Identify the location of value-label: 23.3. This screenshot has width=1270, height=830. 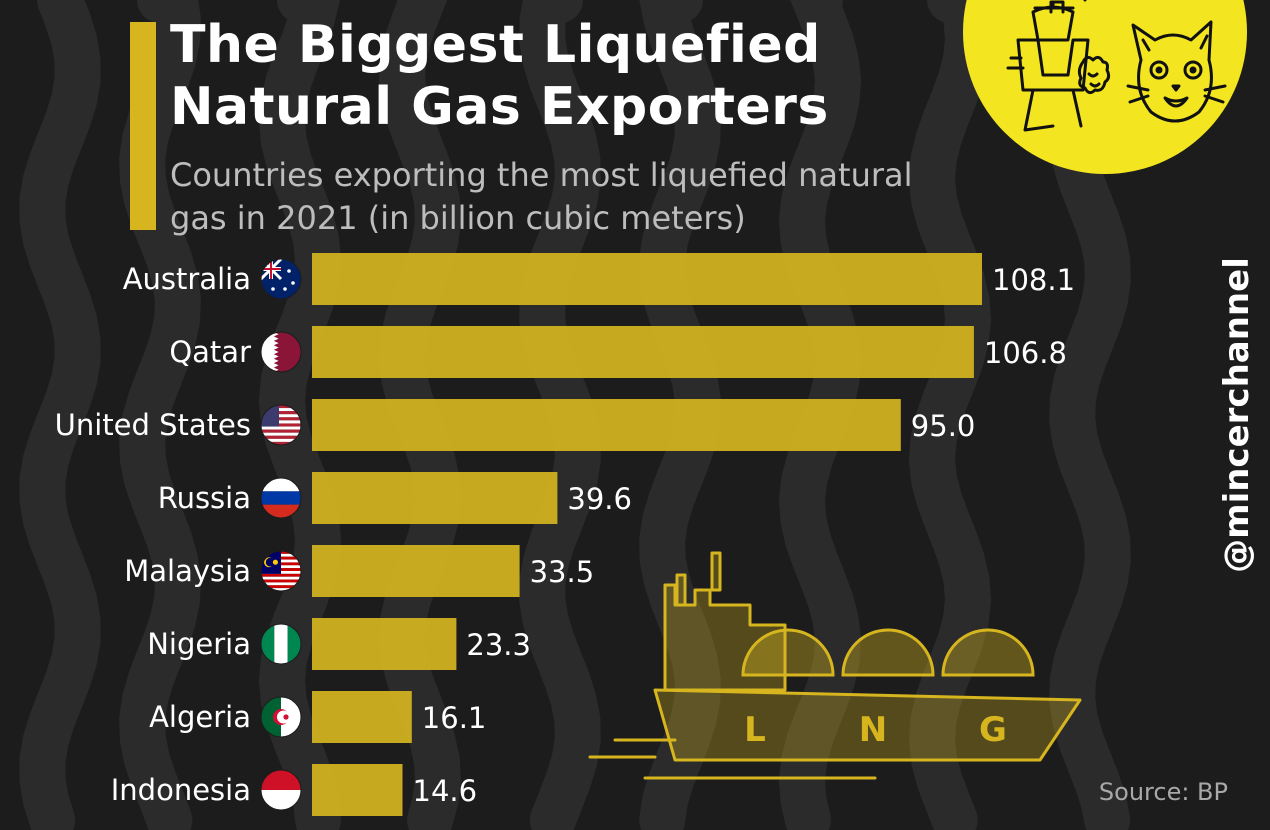
(498, 645).